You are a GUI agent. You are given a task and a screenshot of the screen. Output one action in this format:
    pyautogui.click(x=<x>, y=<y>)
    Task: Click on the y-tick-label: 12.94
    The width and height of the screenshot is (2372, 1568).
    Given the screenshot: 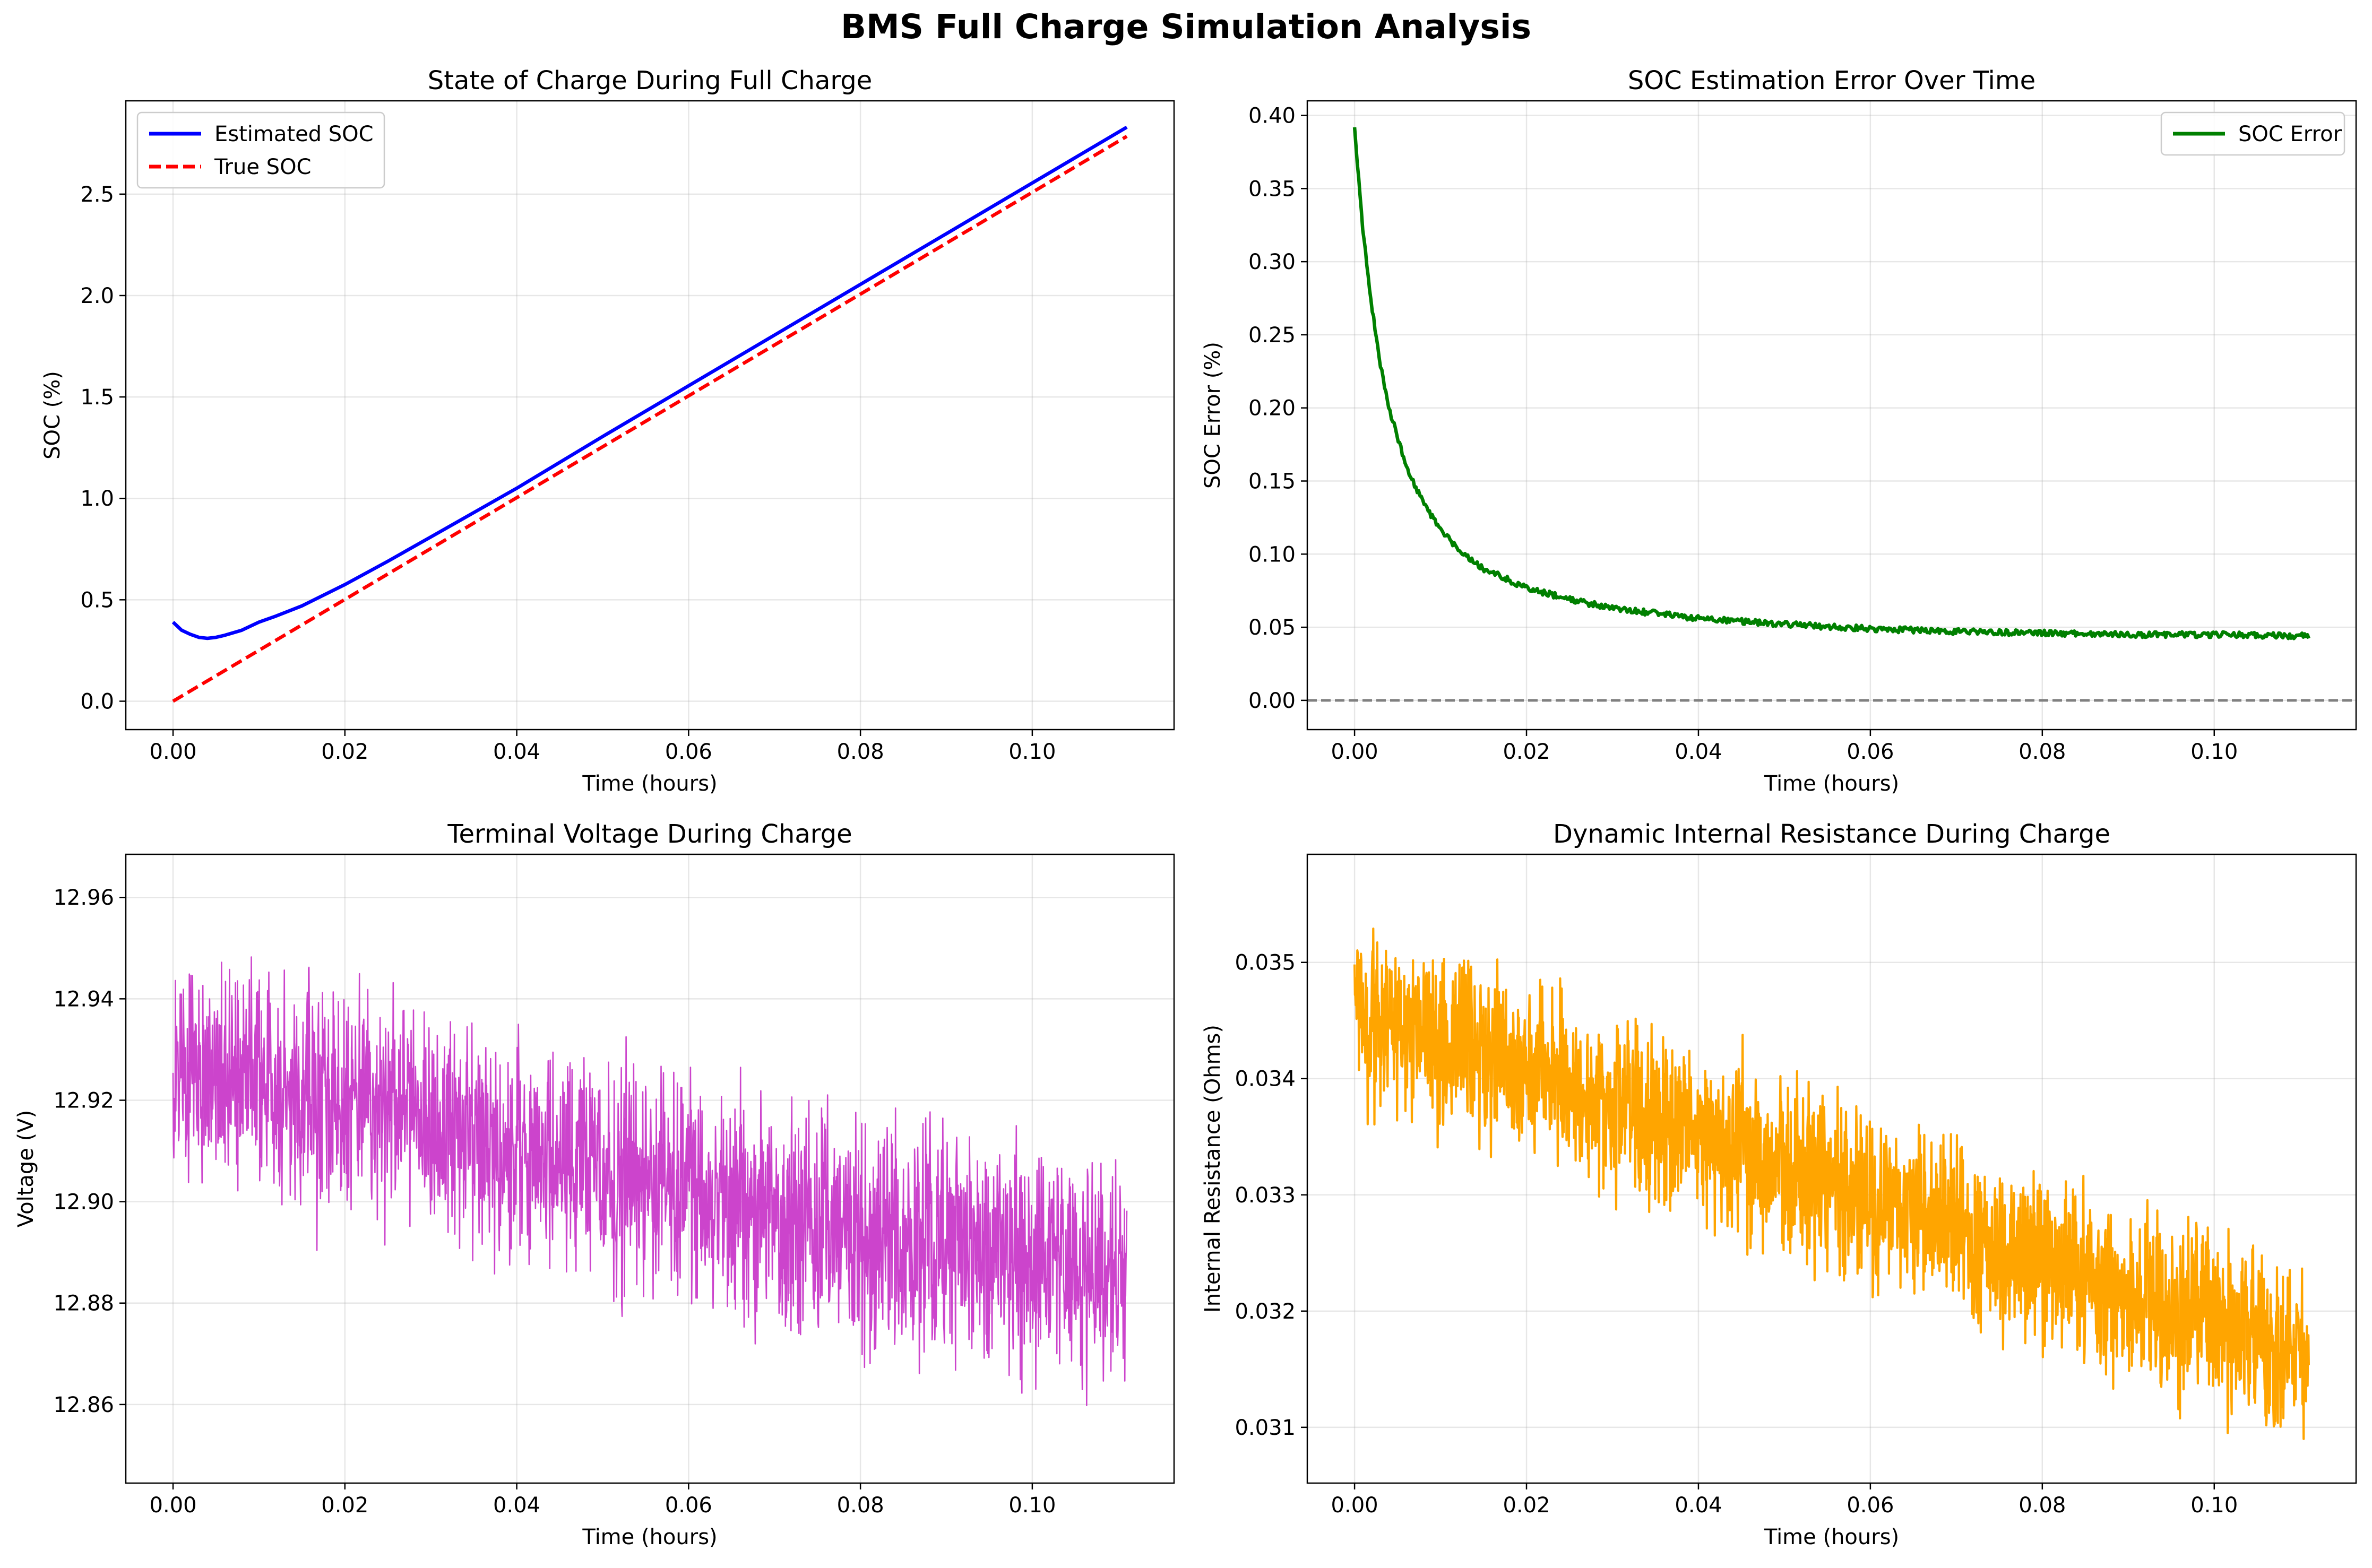 What is the action you would take?
    pyautogui.click(x=83, y=999)
    